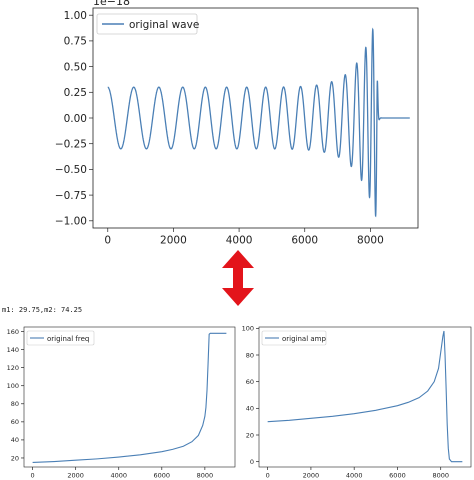  What do you see at coordinates (107, 241) in the screenshot?
I see `wave-xtick-label: 0` at bounding box center [107, 241].